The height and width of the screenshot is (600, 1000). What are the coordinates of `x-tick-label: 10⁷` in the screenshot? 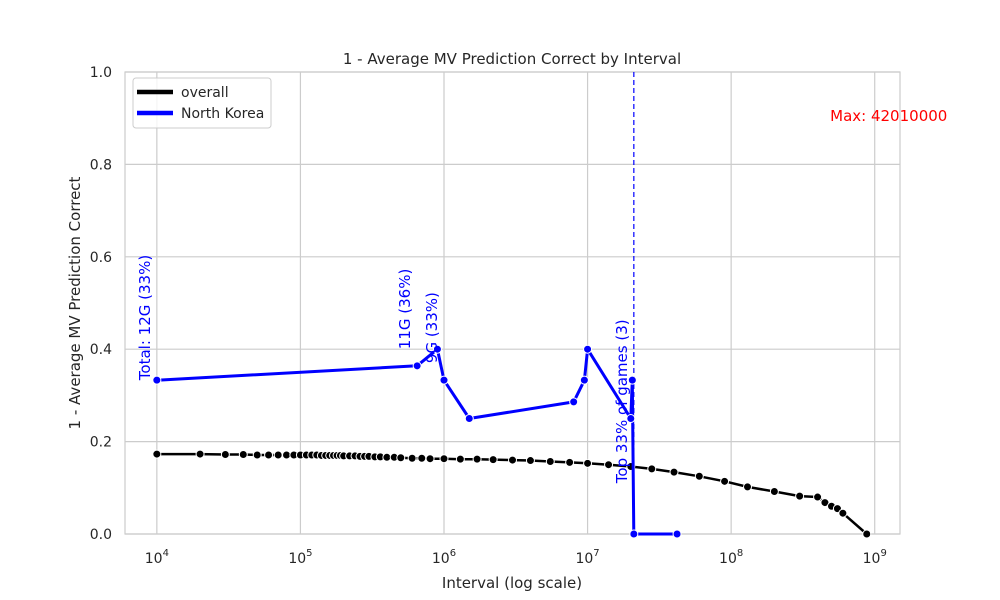 It's located at (587, 557).